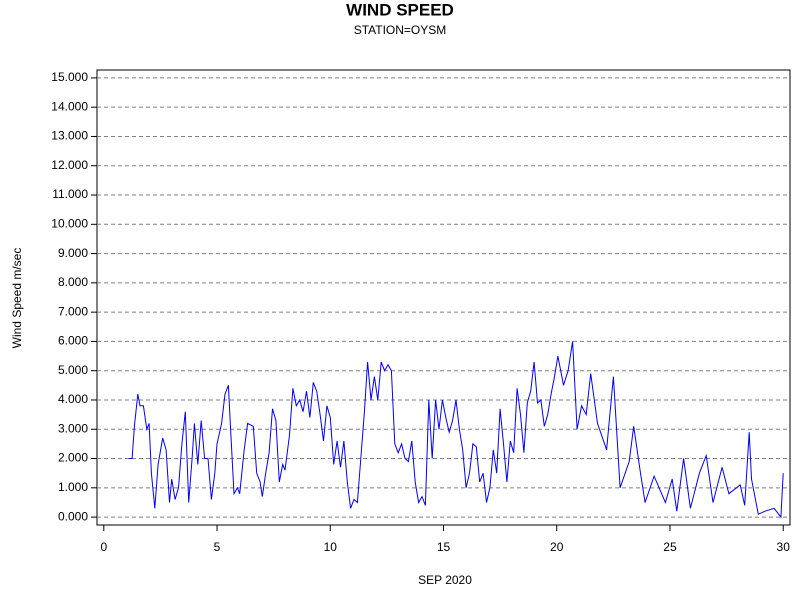 This screenshot has width=800, height=600. Describe the element at coordinates (73, 487) in the screenshot. I see `y-tick-label: 1.000` at that location.